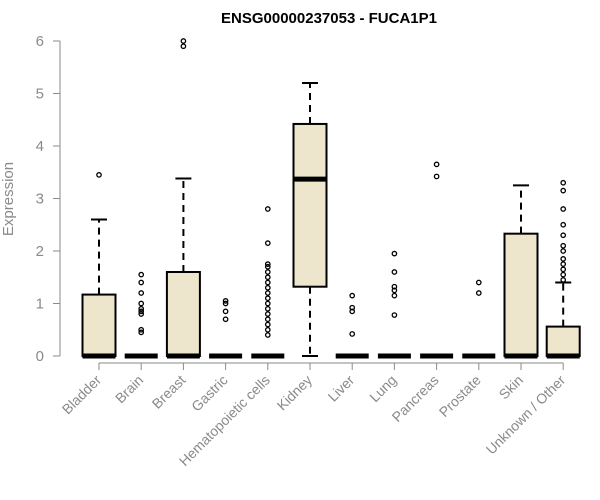 The width and height of the screenshot is (600, 500). Describe the element at coordinates (415, 398) in the screenshot. I see `x-tick-label: Pancreas` at that location.